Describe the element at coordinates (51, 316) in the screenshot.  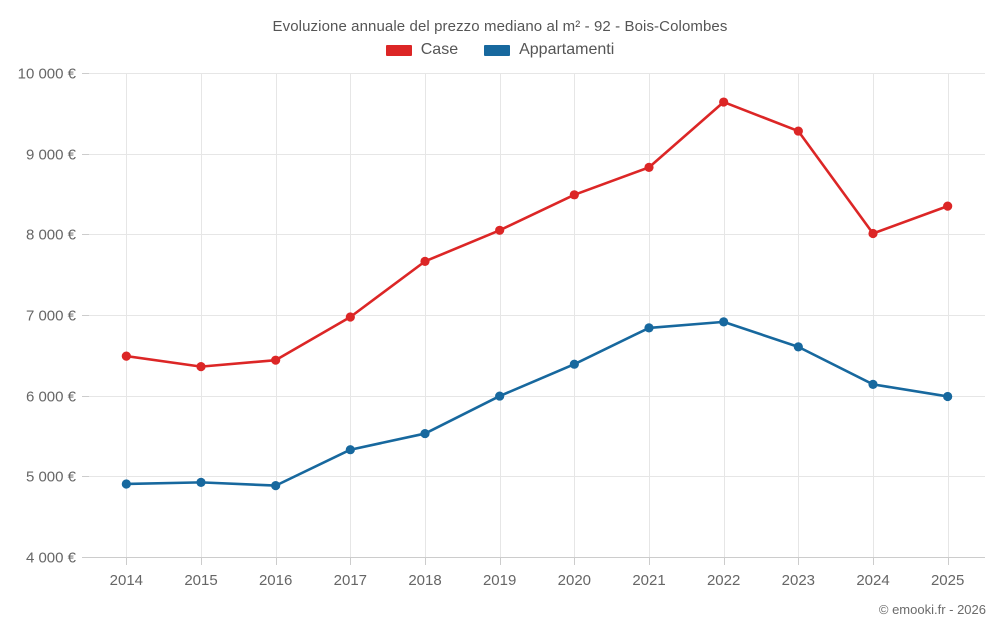
I see `y-tick-label: 7 000 €` at that location.